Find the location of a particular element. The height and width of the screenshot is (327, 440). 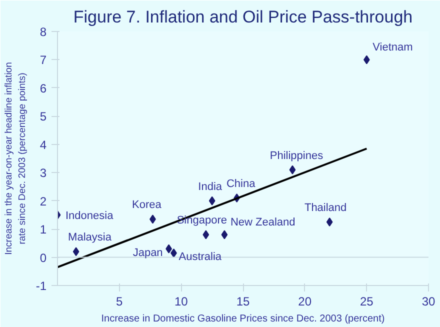

annotation: Thailand is located at coordinates (325, 208).